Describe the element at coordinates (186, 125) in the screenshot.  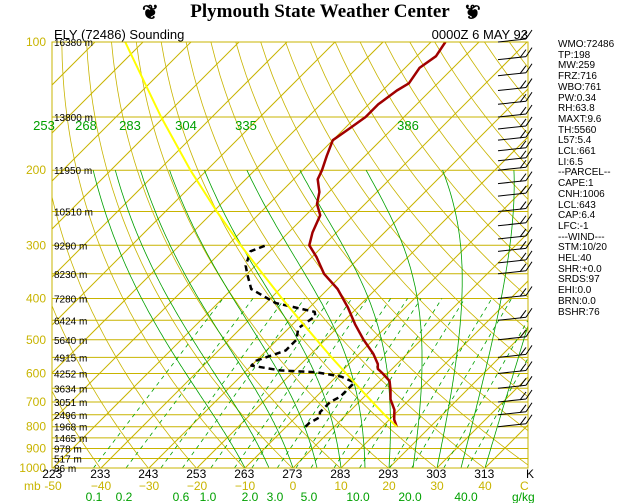
I see `theta-label: 304` at that location.